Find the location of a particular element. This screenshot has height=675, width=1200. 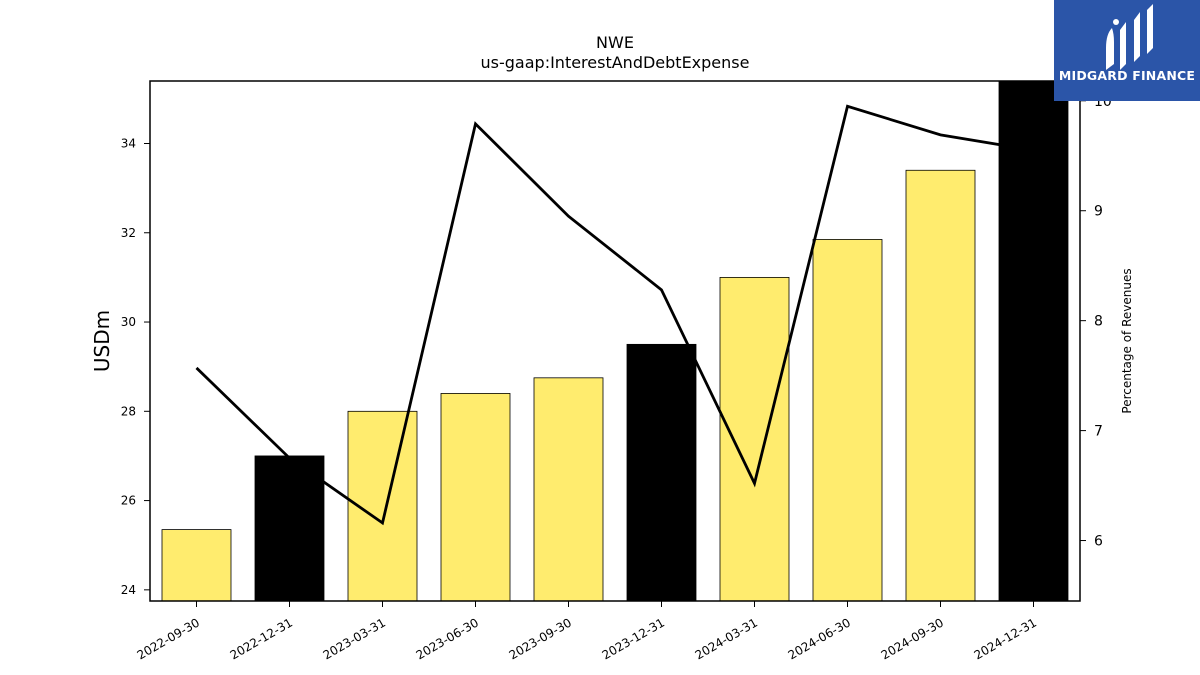

x-tick-label: 2023-09-30 is located at coordinates (540, 638).